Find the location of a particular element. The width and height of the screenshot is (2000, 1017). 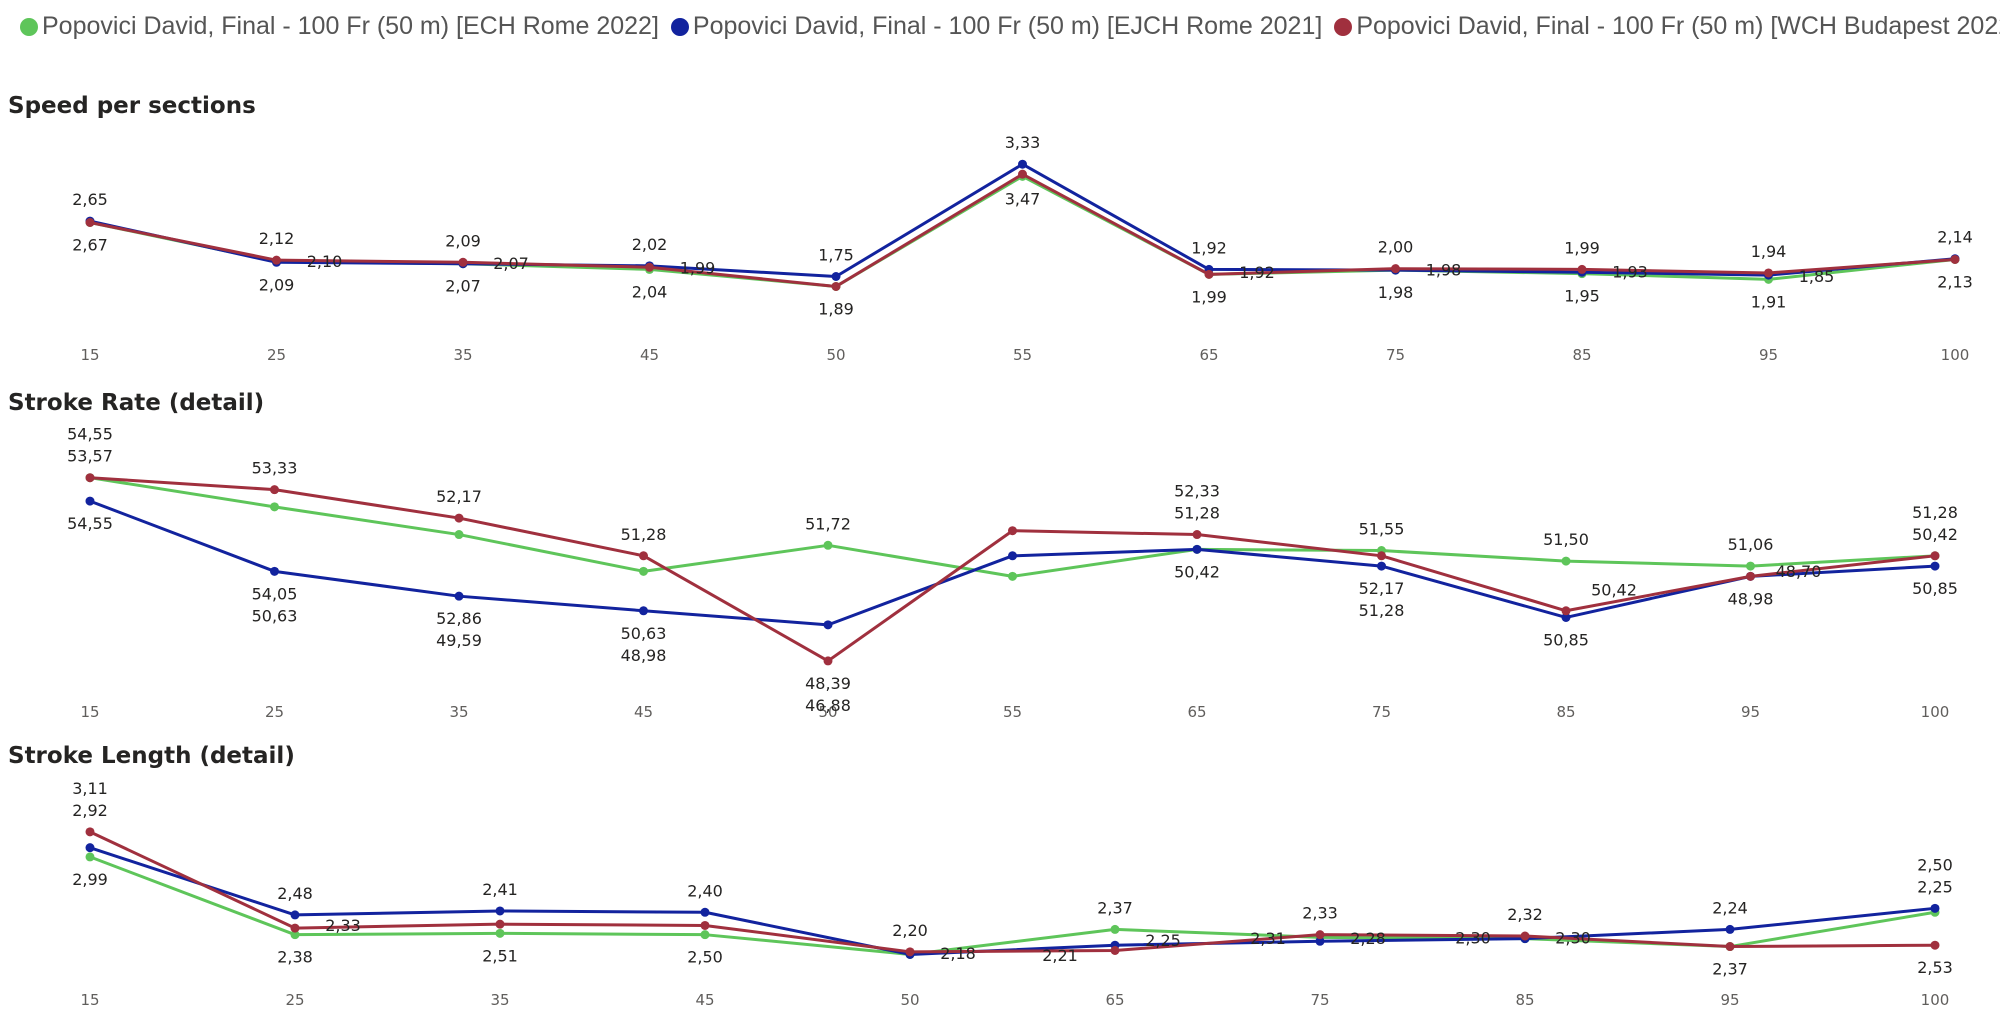

data-label: 1,89 is located at coordinates (836, 308).